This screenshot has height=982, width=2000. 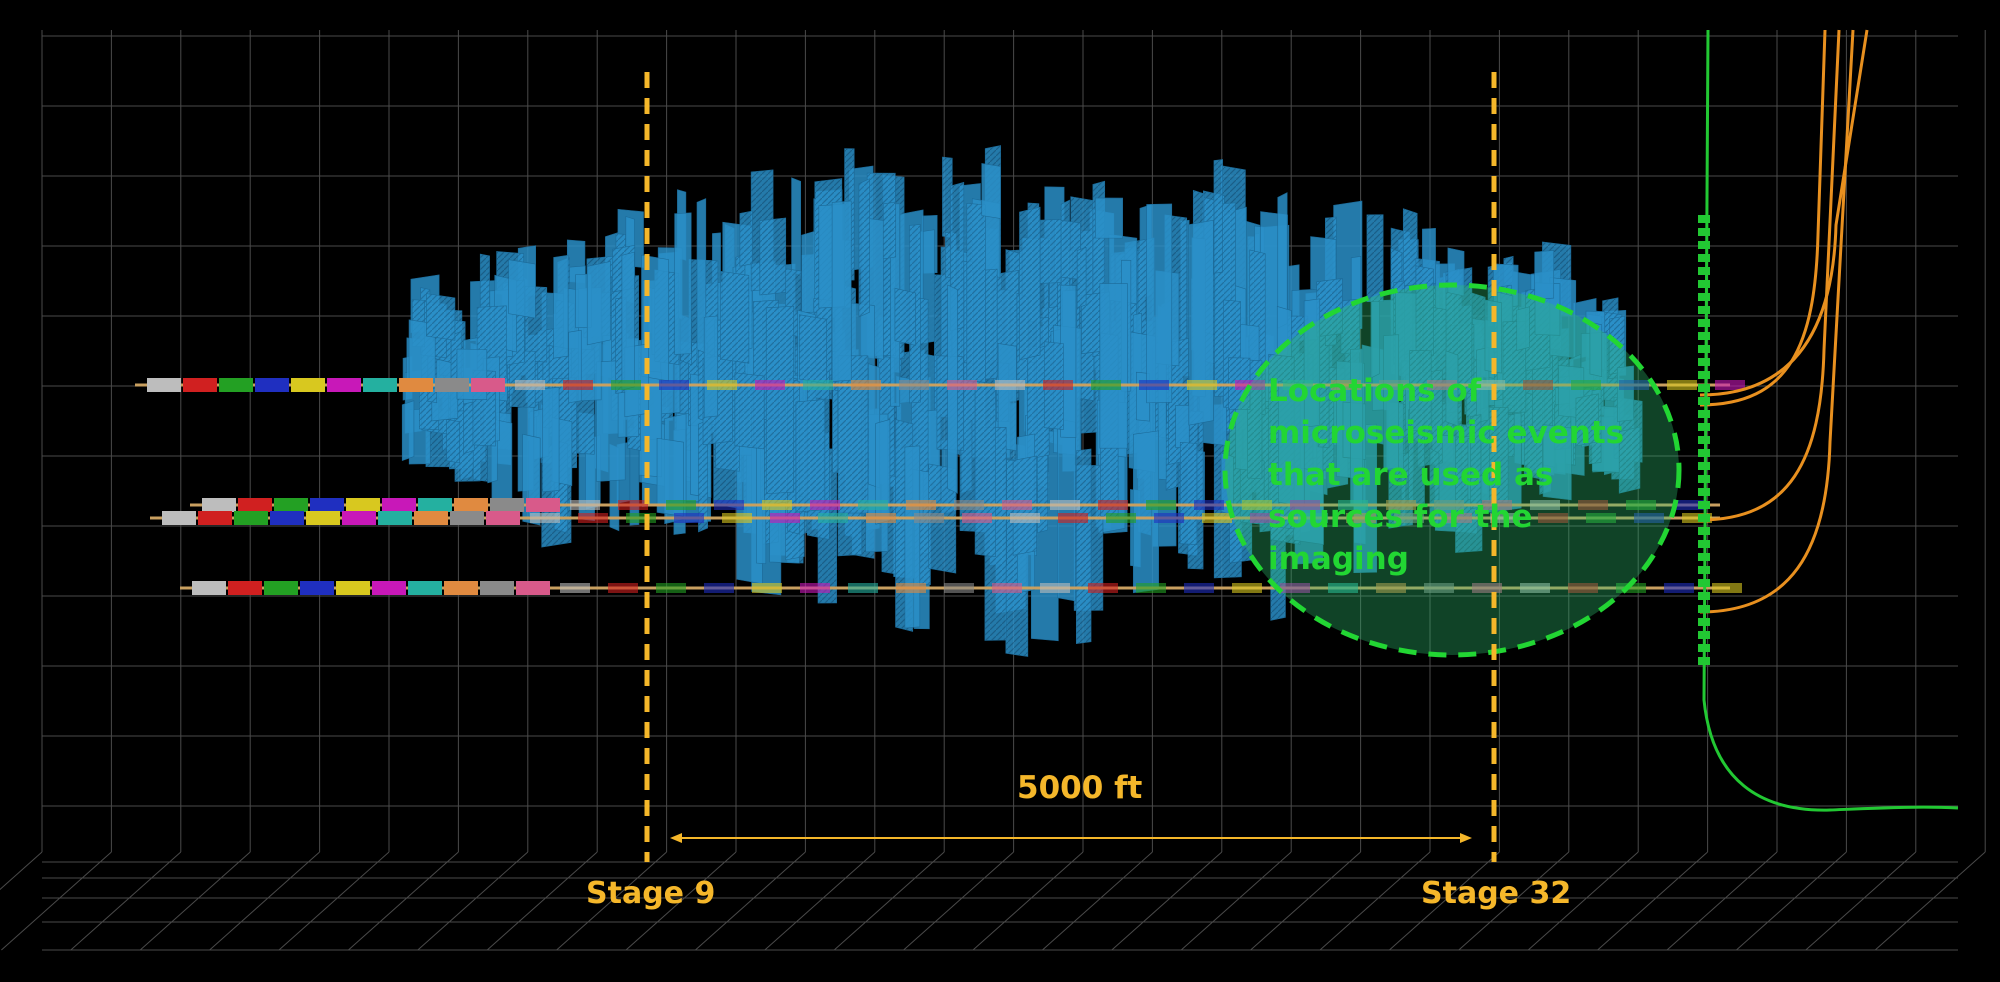 I want to click on distance-arrow, so click(x=1071, y=838).